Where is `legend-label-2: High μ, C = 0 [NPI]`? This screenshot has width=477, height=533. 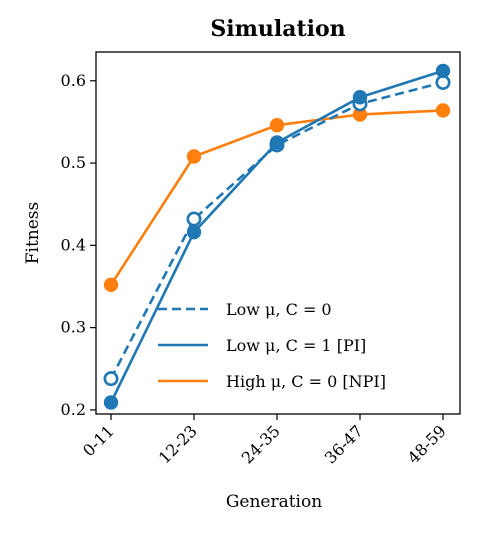 legend-label-2: High μ, C = 0 [NPI] is located at coordinates (306, 381).